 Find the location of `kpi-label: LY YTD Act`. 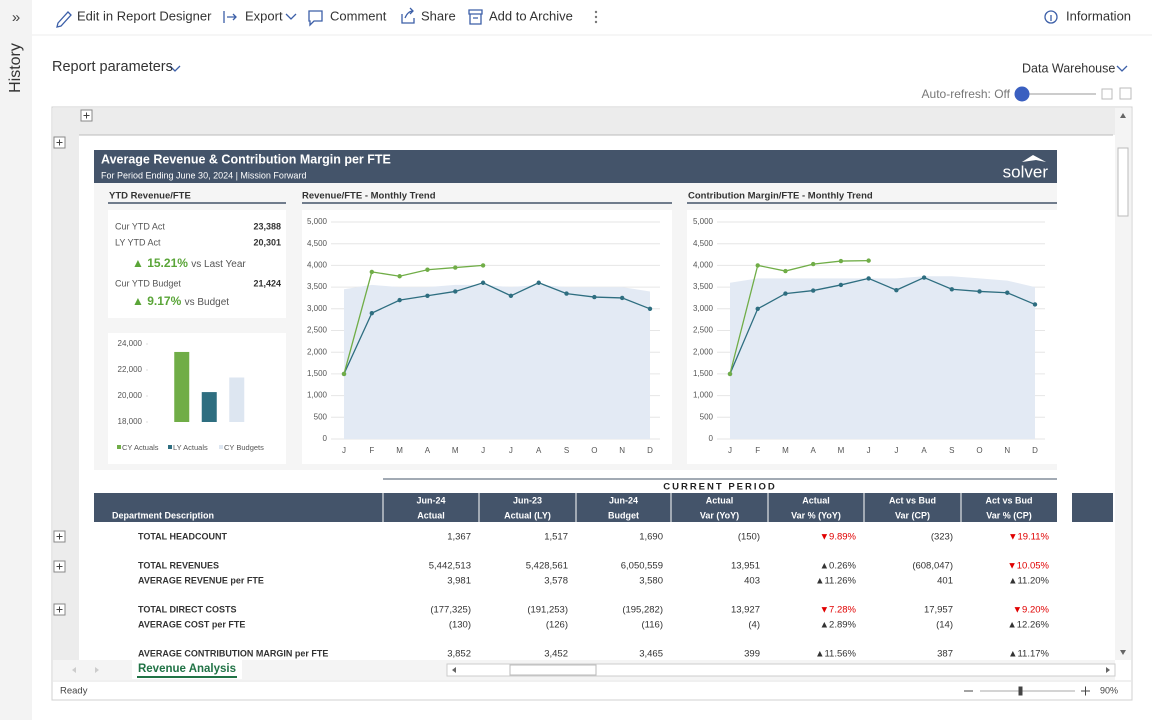

kpi-label: LY YTD Act is located at coordinates (138, 242).